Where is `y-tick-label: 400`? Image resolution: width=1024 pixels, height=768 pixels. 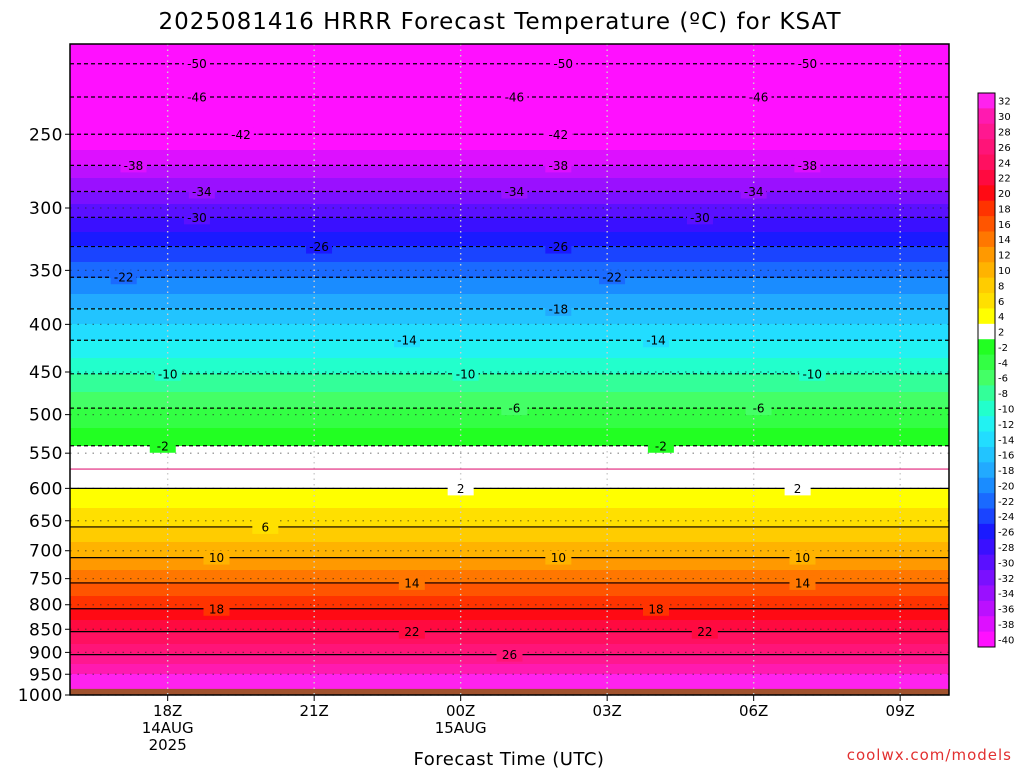
y-tick-label: 400 is located at coordinates (46, 325).